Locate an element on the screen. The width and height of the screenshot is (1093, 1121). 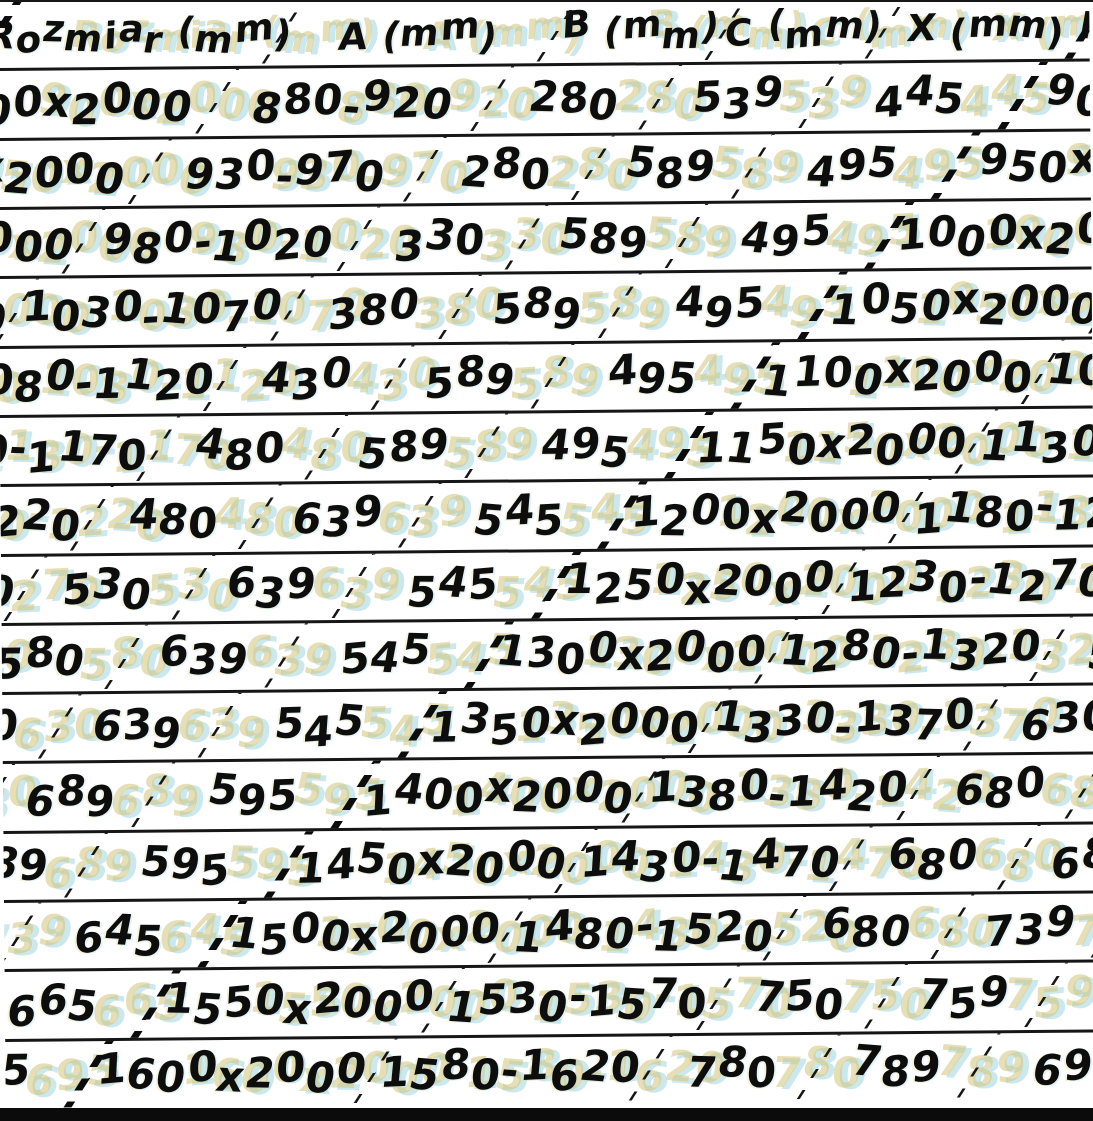
table-cell: 1250x20001250x2000 is located at coordinates (740, 583).